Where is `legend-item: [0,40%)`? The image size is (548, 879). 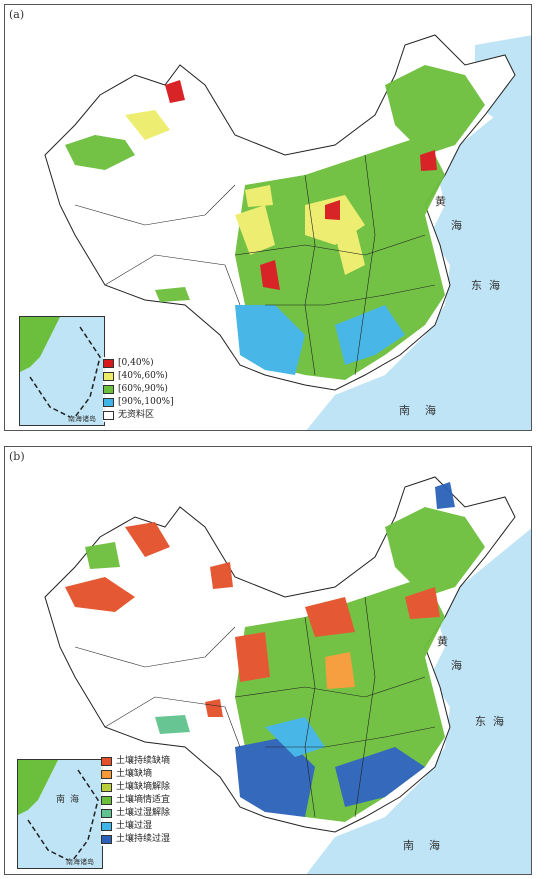
legend-item: [0,40%) is located at coordinates (138, 363).